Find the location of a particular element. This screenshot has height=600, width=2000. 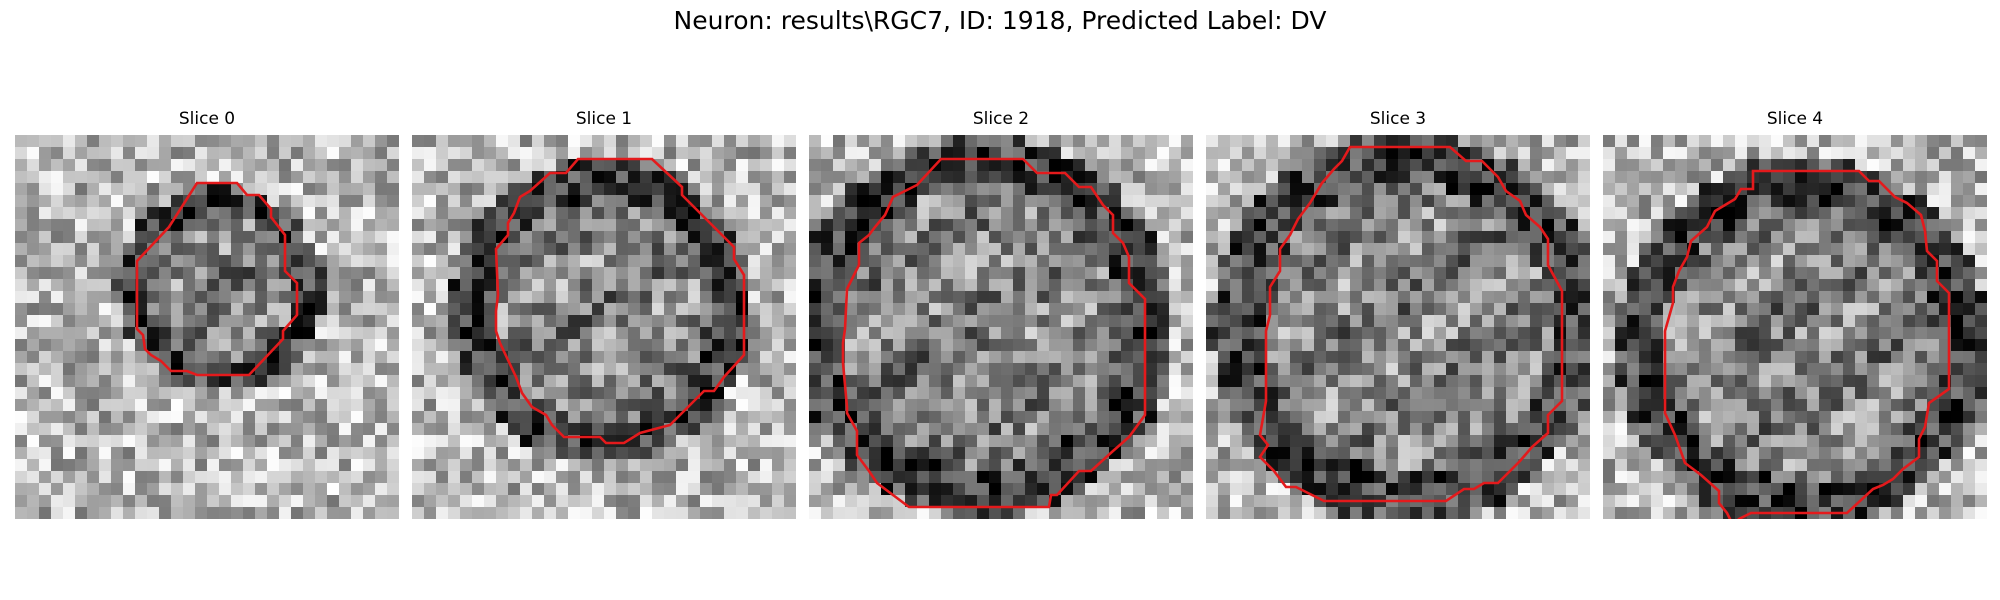

slice-title: Slice 3 is located at coordinates (1398, 119).